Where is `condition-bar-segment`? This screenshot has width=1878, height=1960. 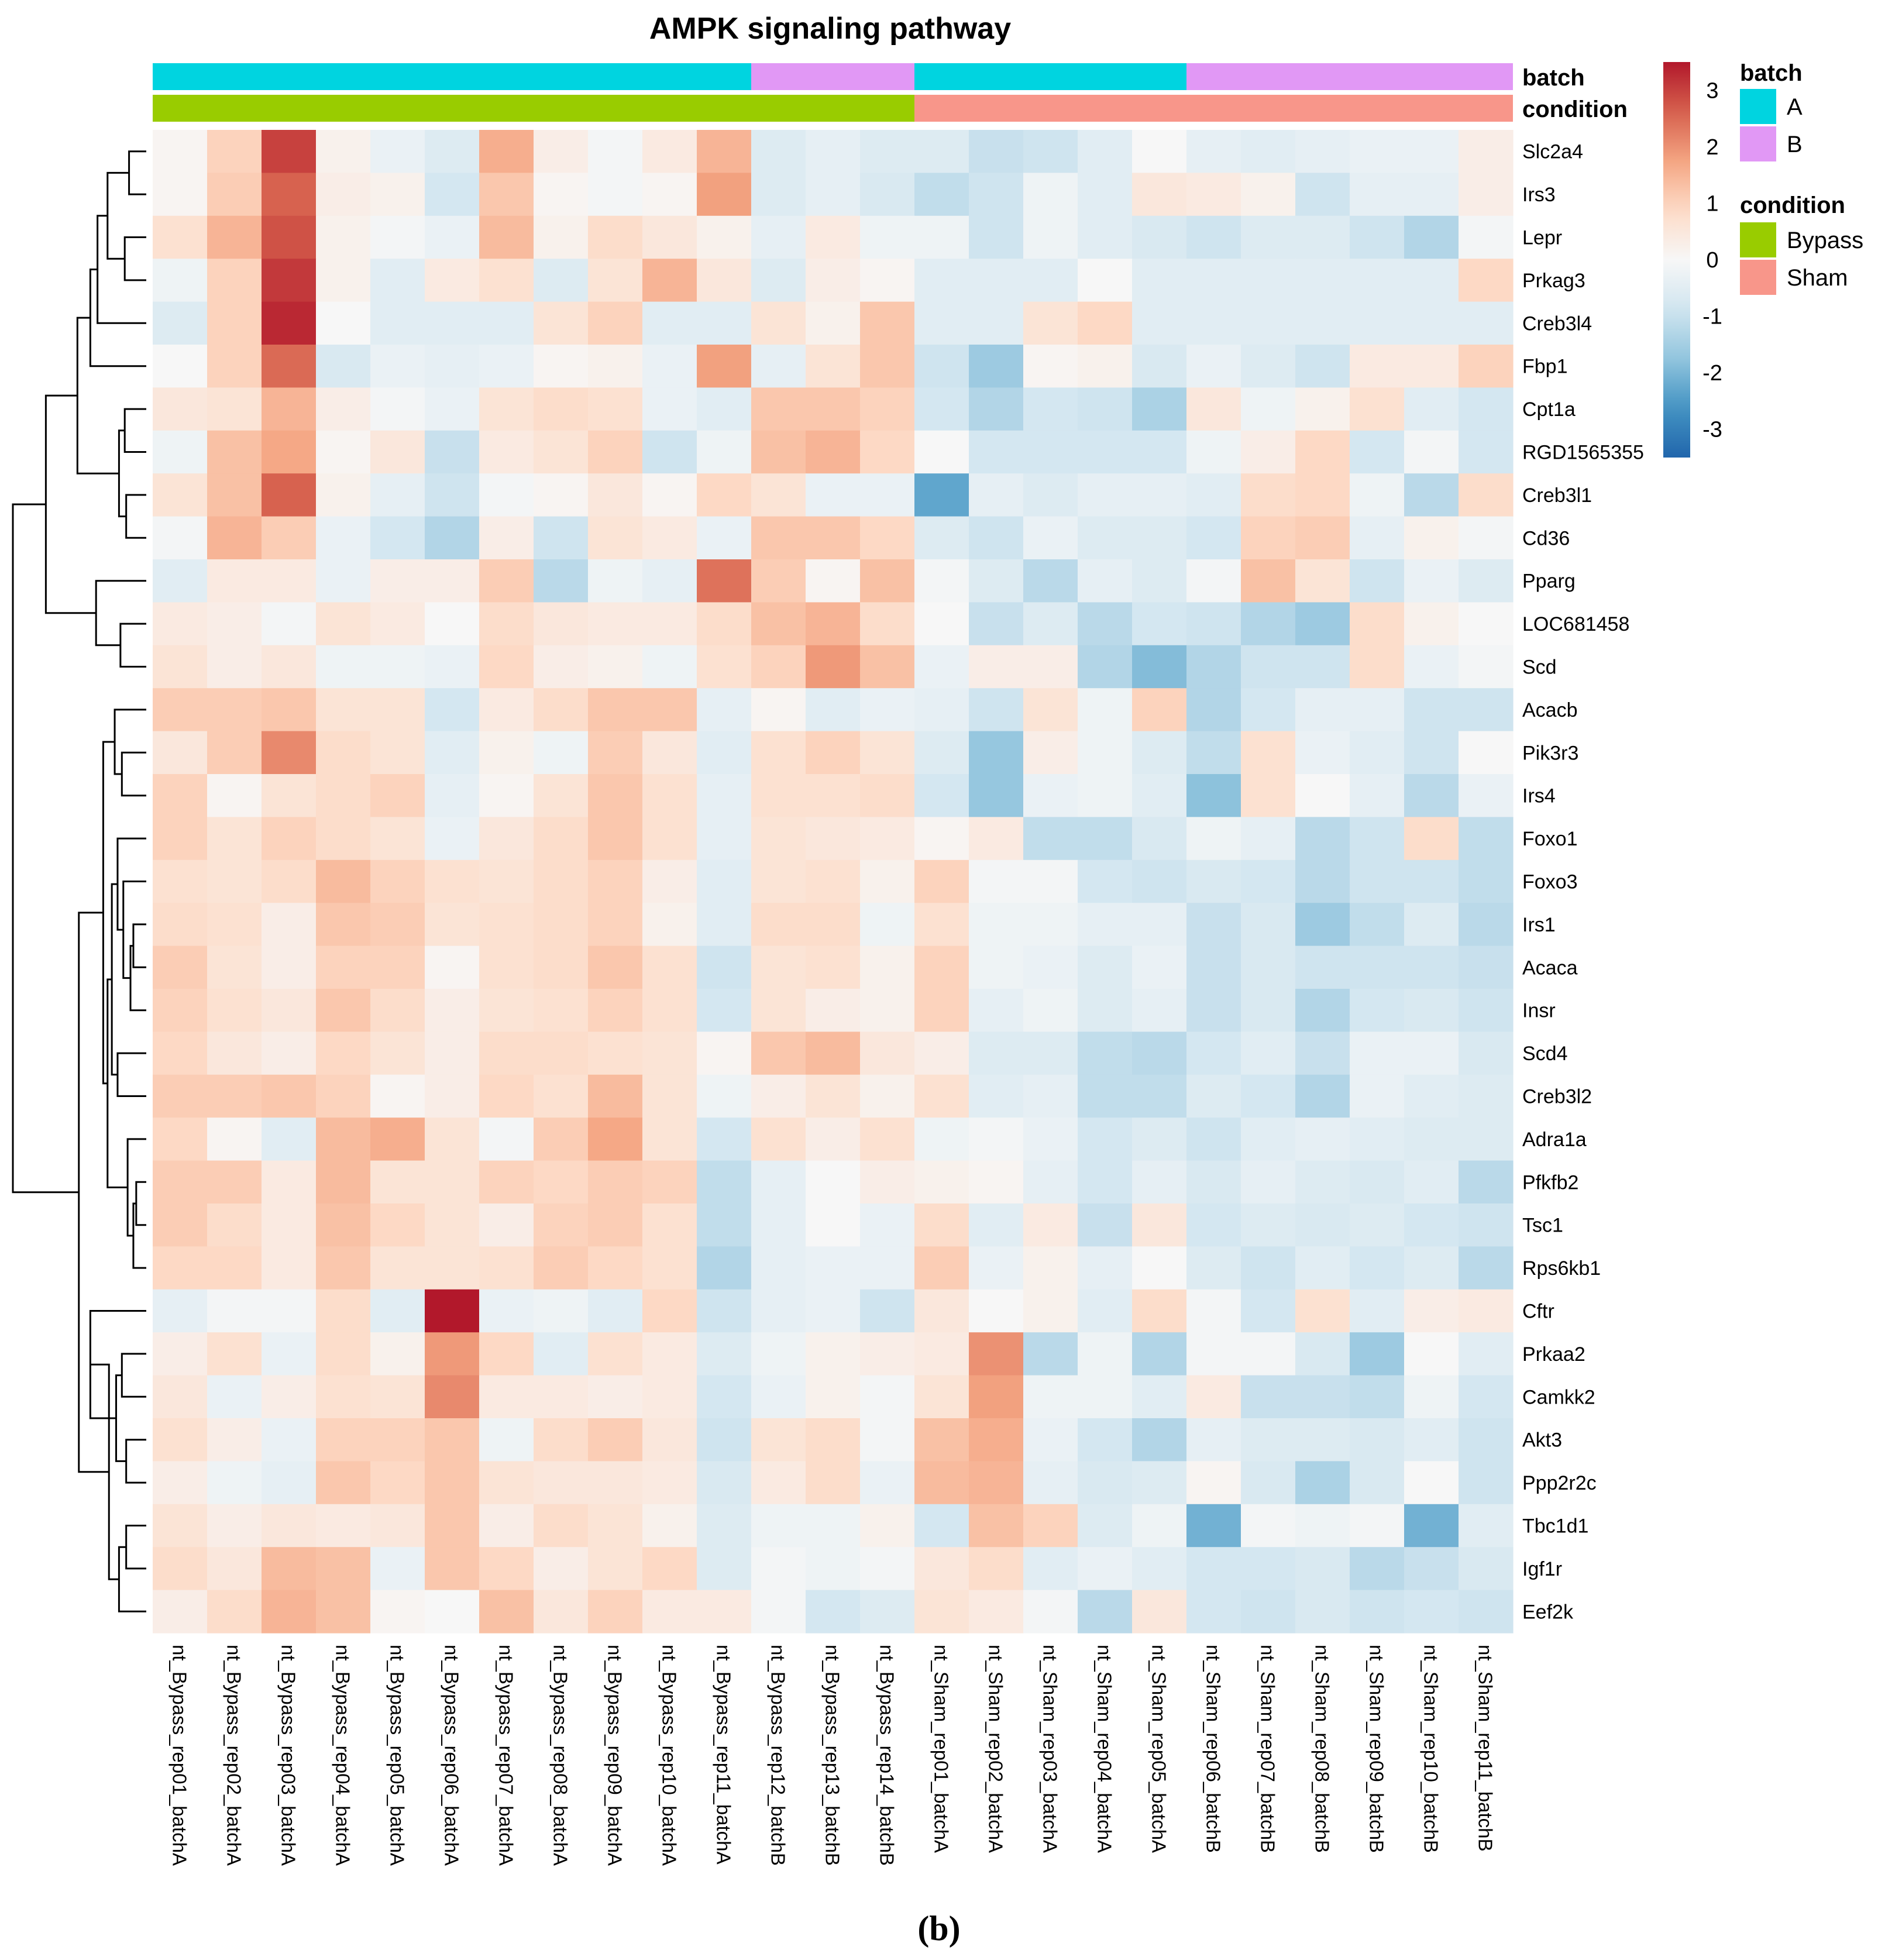 condition-bar-segment is located at coordinates (1214, 108).